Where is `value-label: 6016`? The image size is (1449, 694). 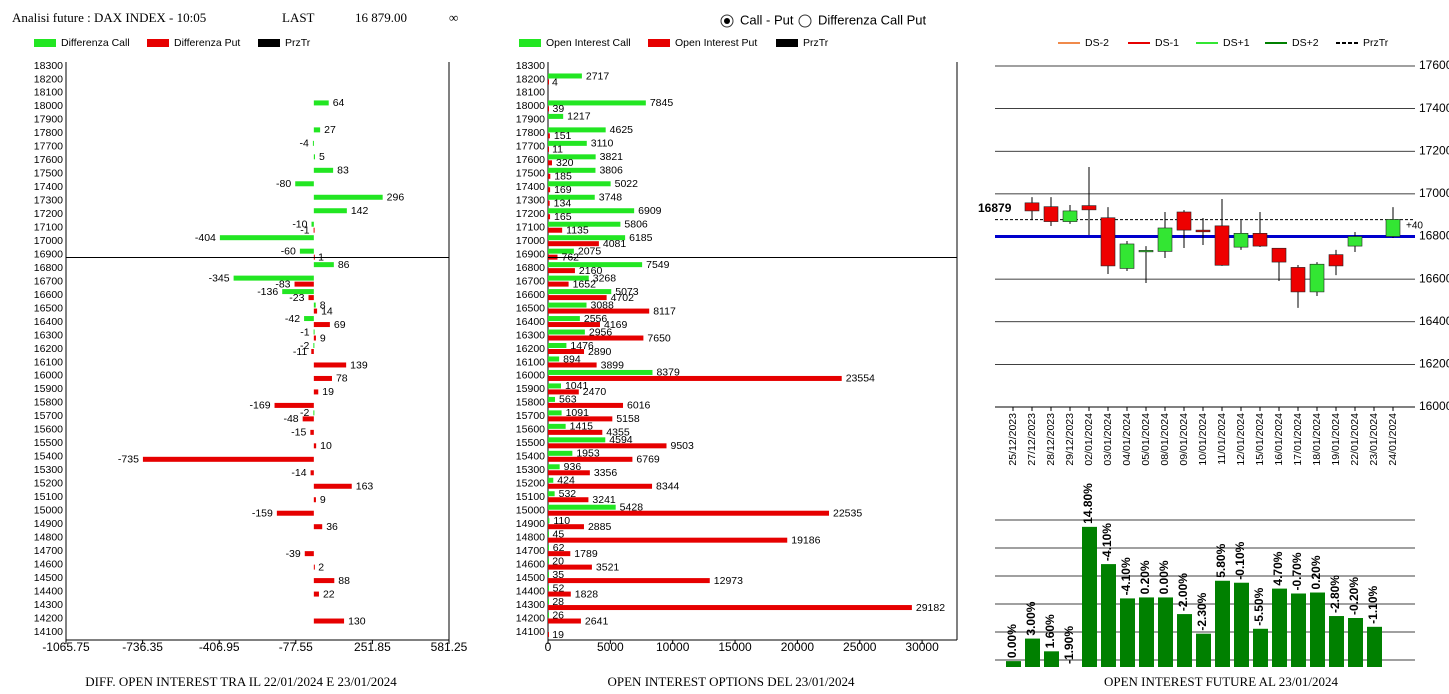
value-label: 6016 is located at coordinates (639, 406).